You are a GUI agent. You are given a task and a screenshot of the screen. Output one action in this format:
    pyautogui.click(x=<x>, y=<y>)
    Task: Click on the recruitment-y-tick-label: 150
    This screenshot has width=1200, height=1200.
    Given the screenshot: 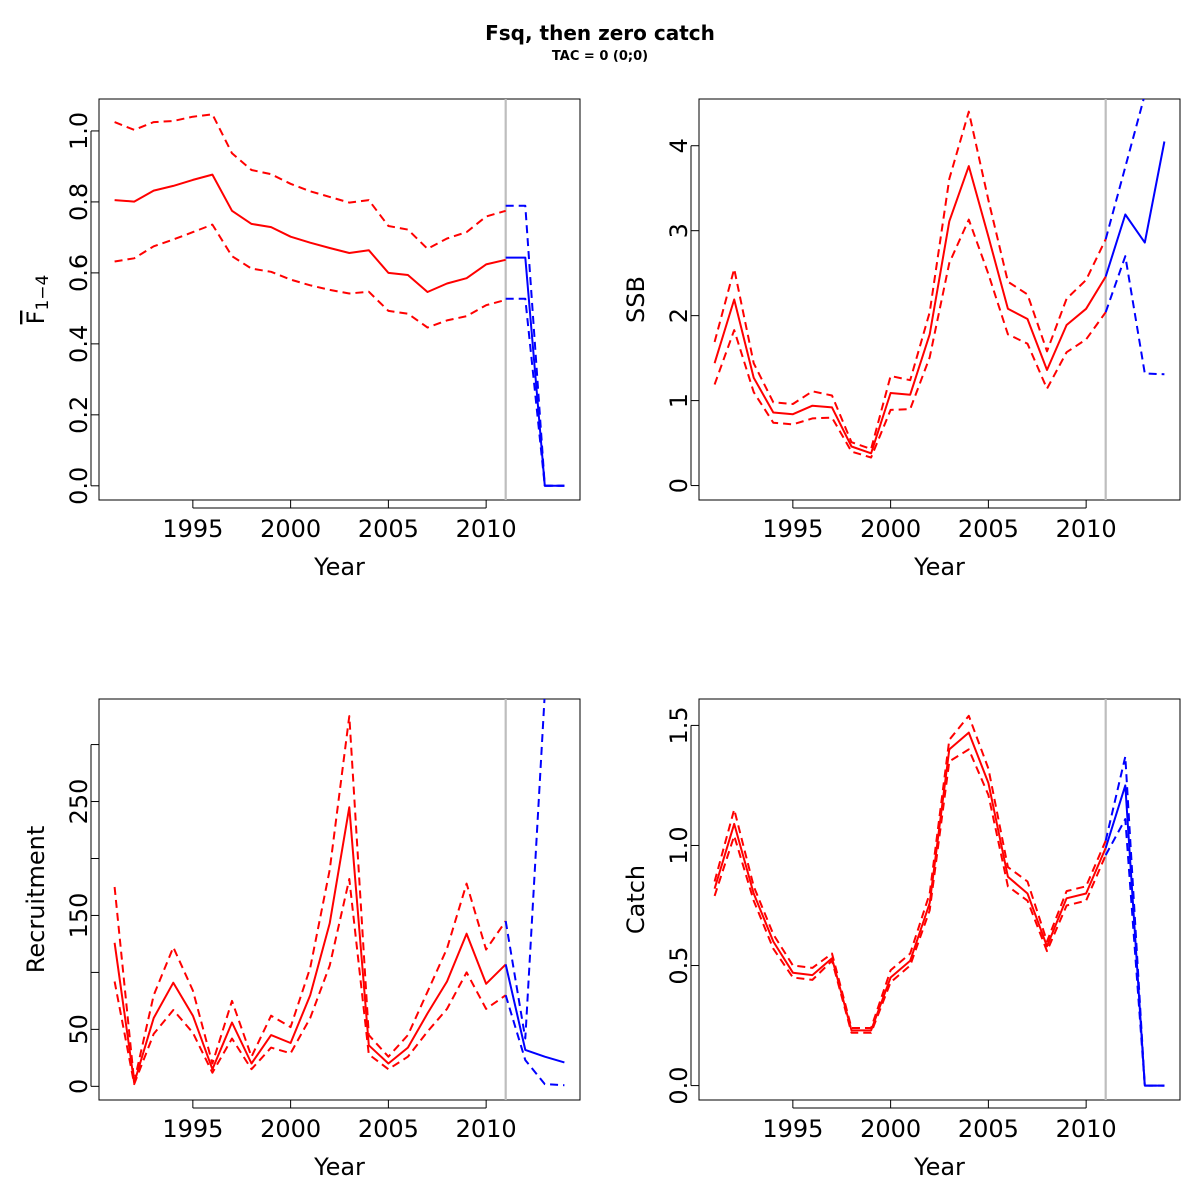 What is the action you would take?
    pyautogui.click(x=79, y=916)
    